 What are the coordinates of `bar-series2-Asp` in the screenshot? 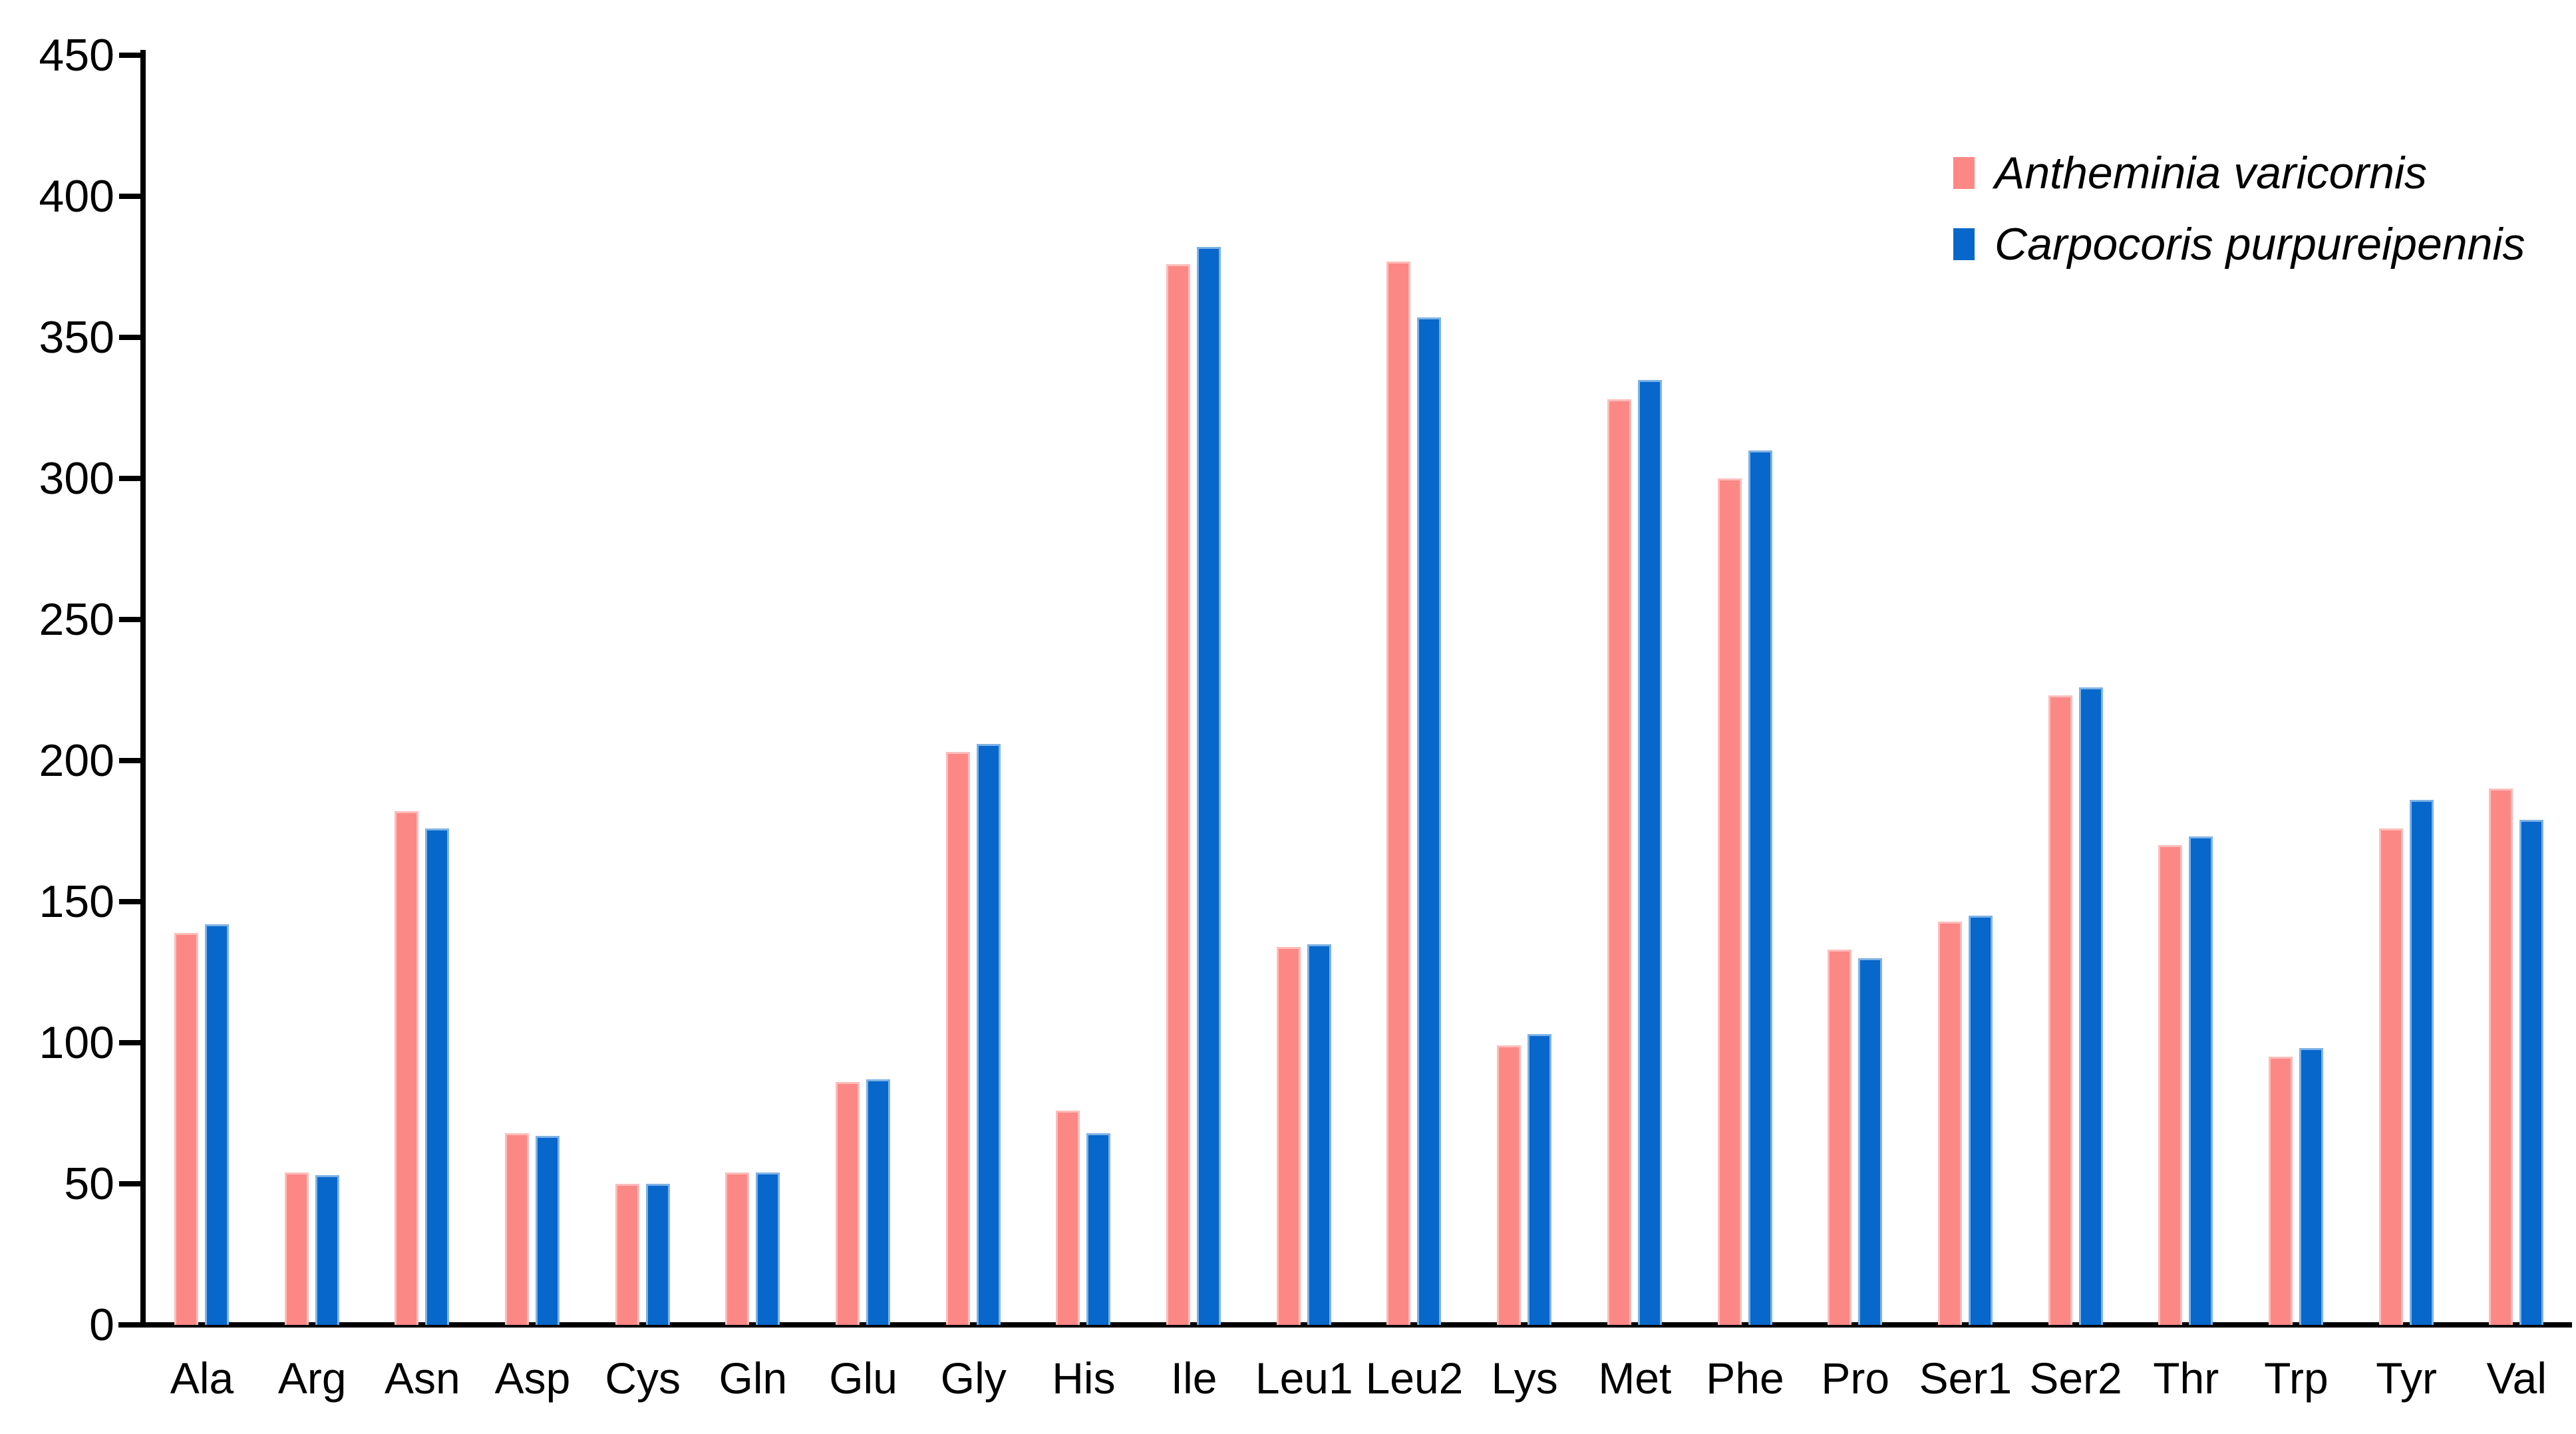 It's located at (548, 1230).